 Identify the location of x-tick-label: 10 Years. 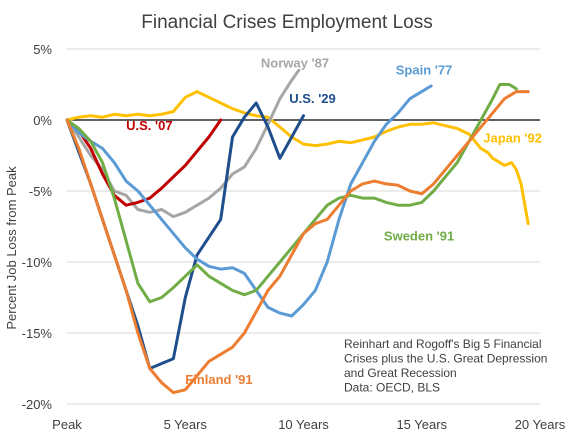
(303, 424).